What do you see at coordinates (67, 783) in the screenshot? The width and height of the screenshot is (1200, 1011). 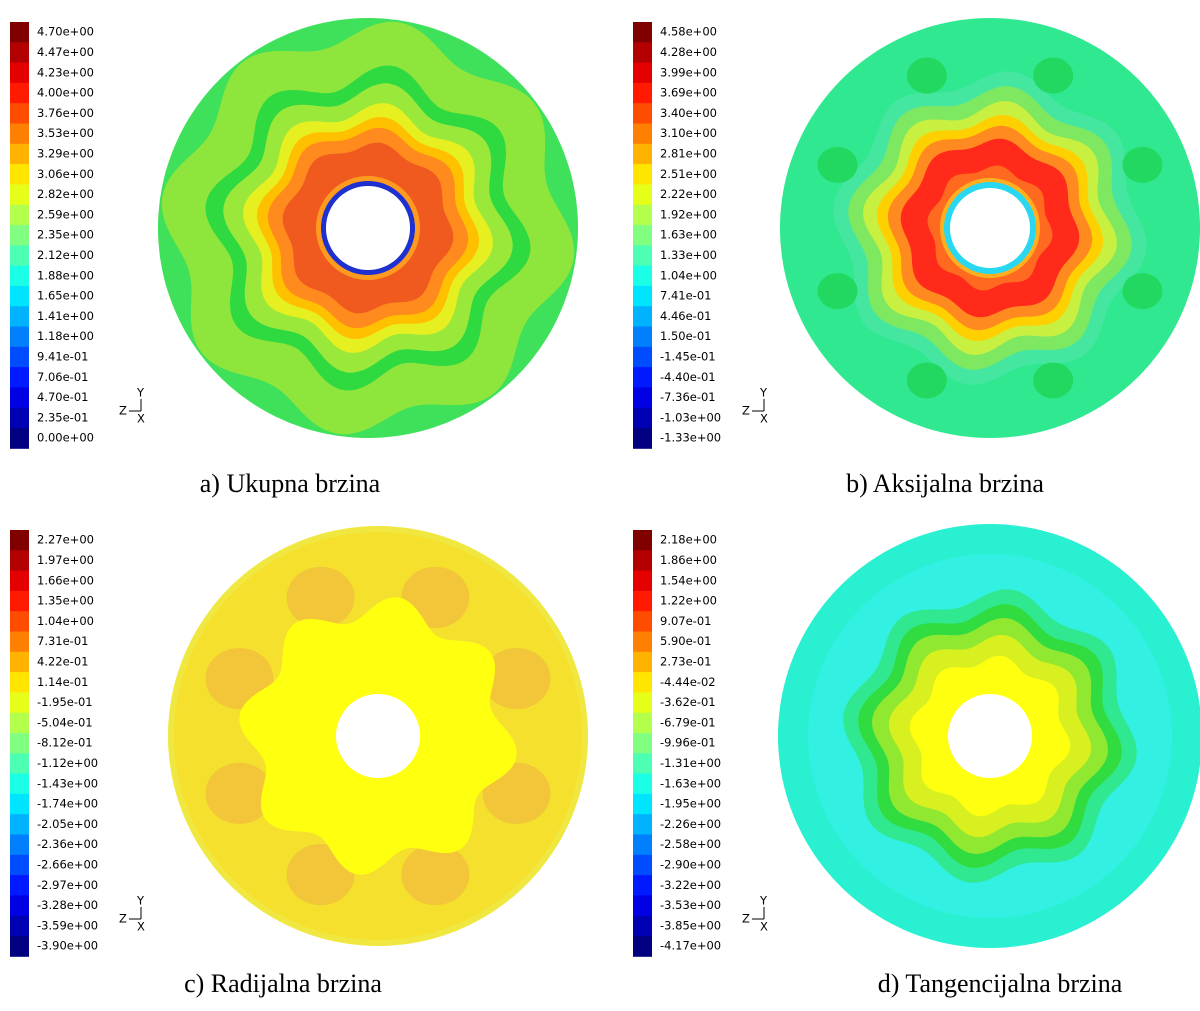 I see `colorbar-label: -1.43e+00` at bounding box center [67, 783].